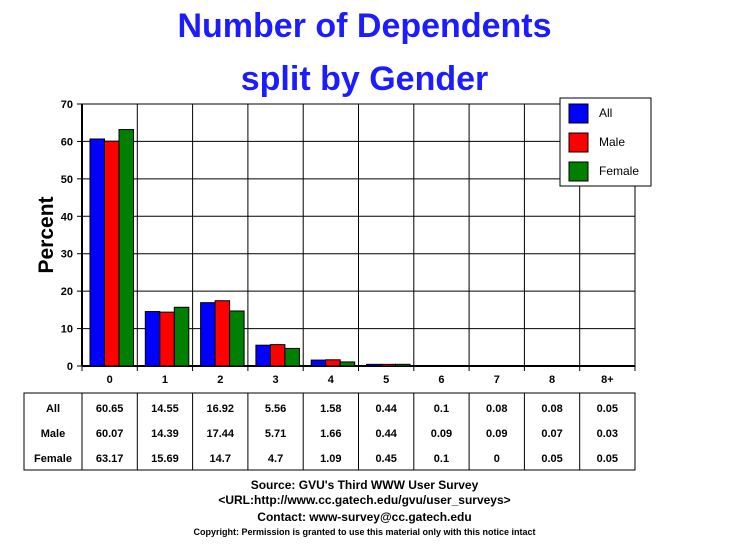  What do you see at coordinates (578, 142) in the screenshot?
I see `legend-swatch-male` at bounding box center [578, 142].